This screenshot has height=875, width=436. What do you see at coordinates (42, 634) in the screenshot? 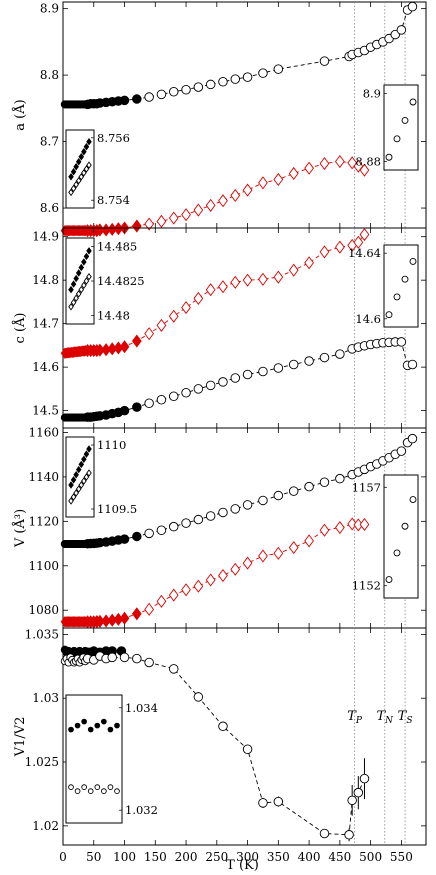
I see `y-tick-label: 1.035` at bounding box center [42, 634].